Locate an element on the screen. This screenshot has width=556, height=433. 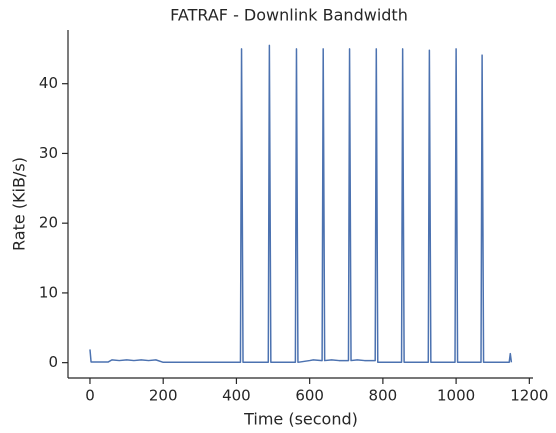
x-tick-label: 200 is located at coordinates (163, 396).